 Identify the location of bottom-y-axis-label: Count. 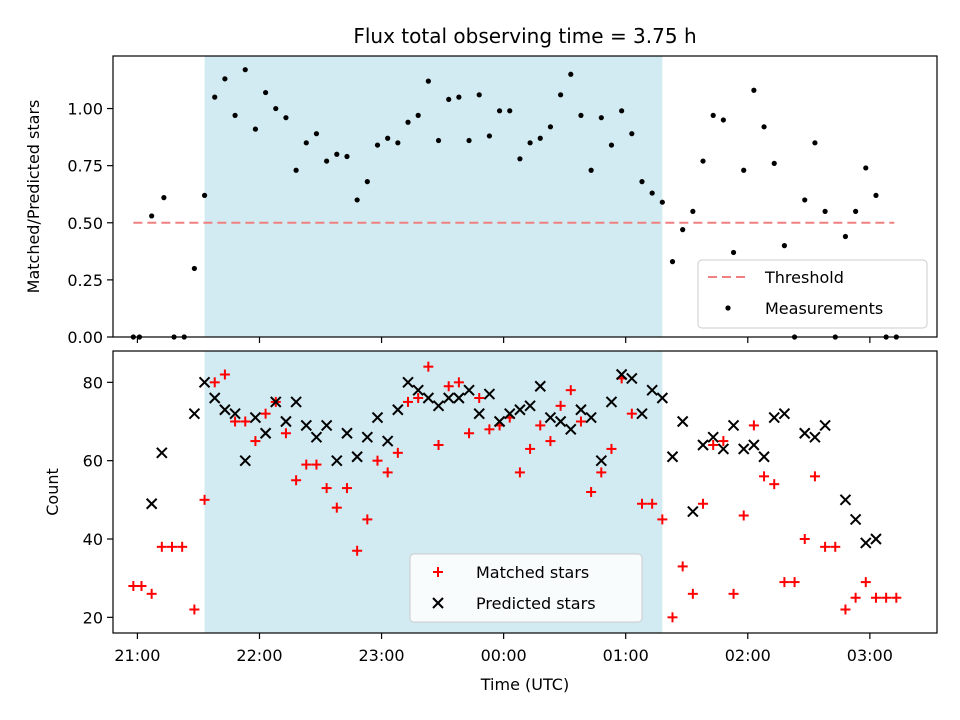
(52, 492).